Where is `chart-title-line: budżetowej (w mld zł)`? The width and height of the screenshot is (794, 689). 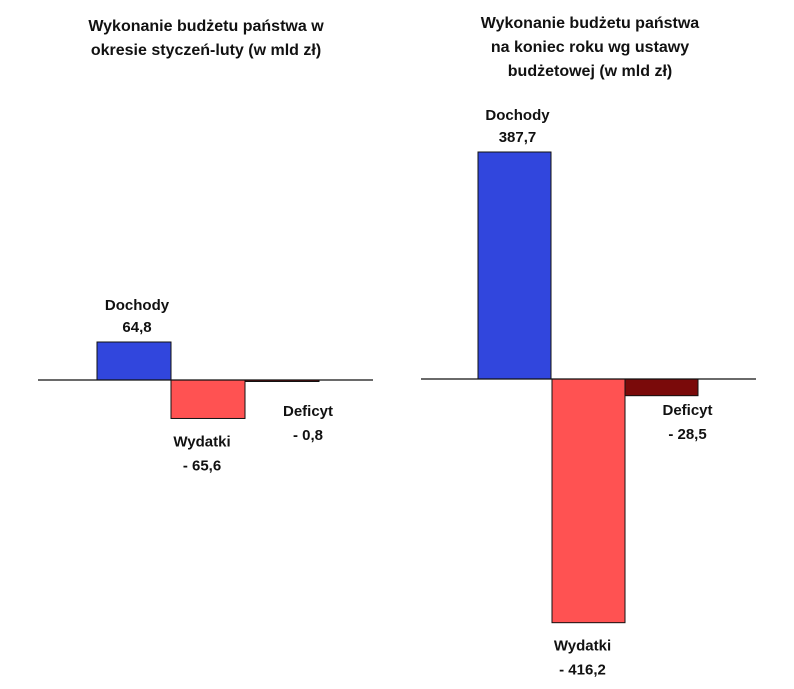
chart-title-line: budżetowej (w mld zł) is located at coordinates (590, 71).